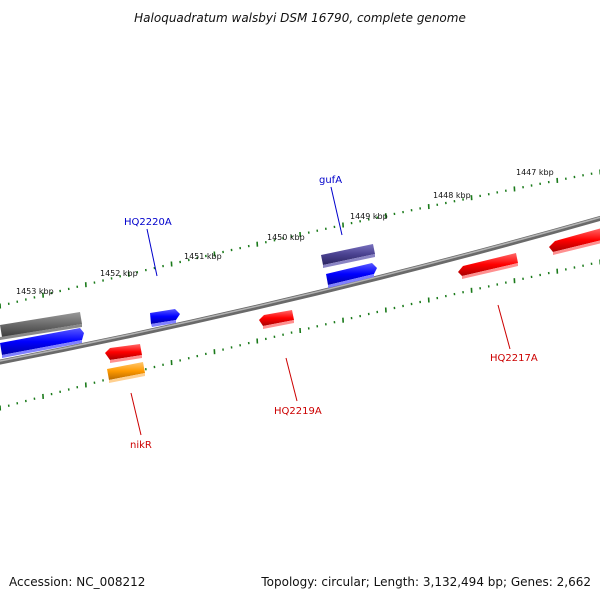  What do you see at coordinates (148, 222) in the screenshot?
I see `gene-label-hq2220a: HQ2220A` at bounding box center [148, 222].